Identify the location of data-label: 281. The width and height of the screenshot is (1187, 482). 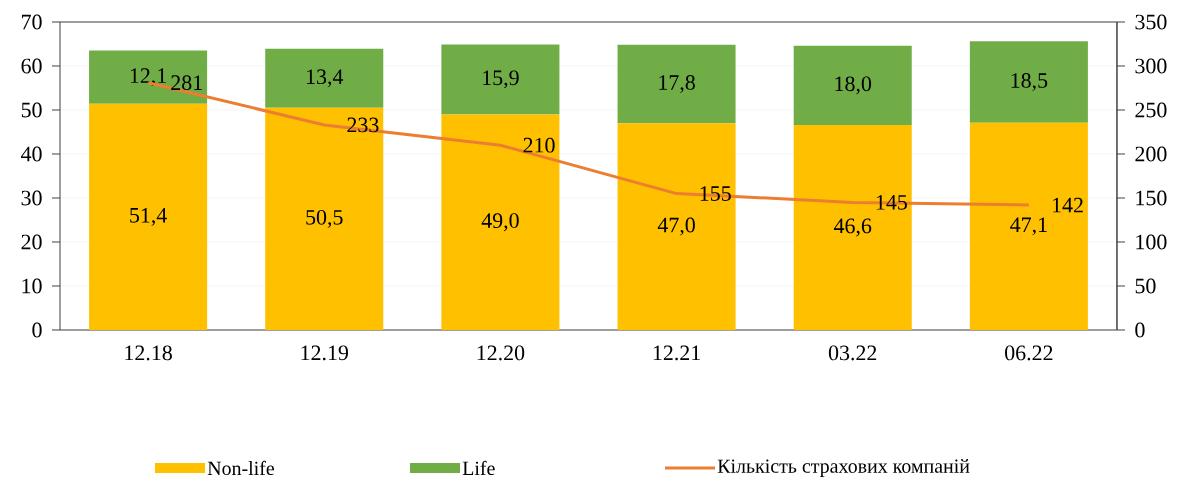
(186, 83).